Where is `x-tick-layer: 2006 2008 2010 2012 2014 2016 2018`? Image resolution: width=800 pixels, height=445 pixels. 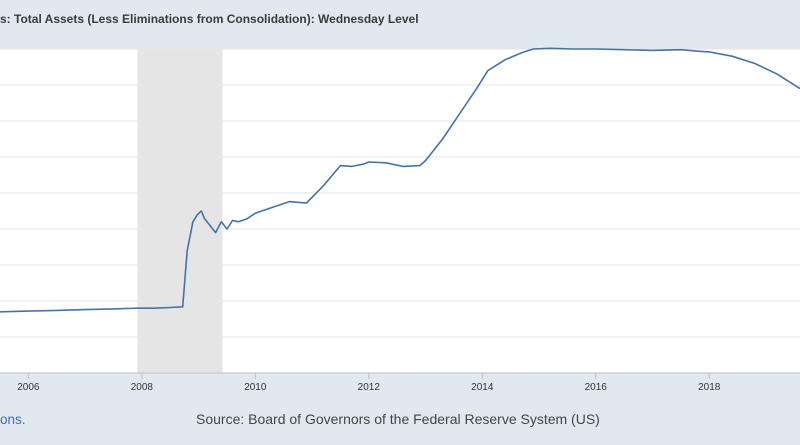 x-tick-layer: 2006 2008 2010 2012 2014 2016 2018 is located at coordinates (369, 383).